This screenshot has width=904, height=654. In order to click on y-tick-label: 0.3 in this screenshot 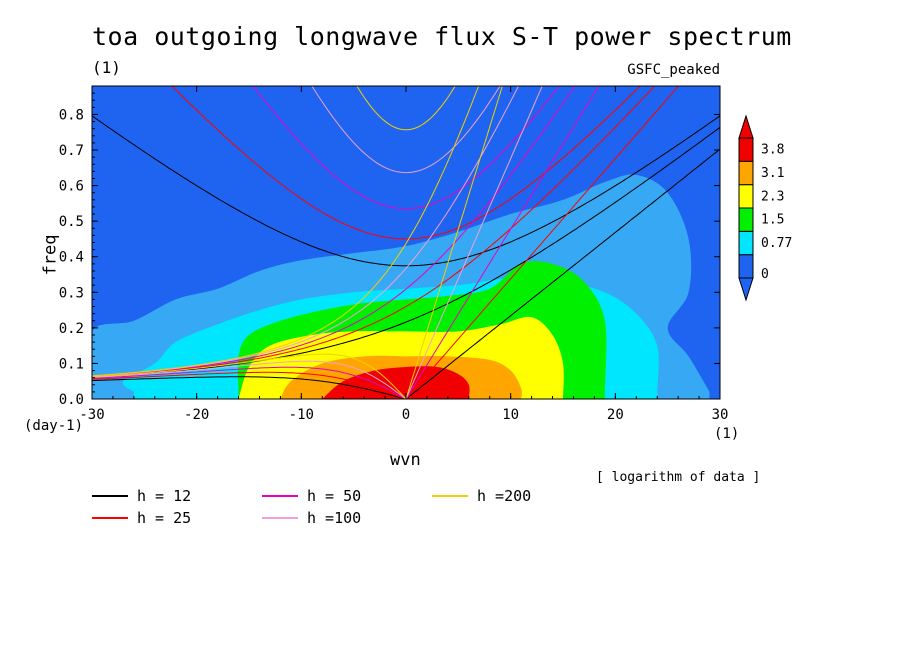, I will do `click(71, 293)`.